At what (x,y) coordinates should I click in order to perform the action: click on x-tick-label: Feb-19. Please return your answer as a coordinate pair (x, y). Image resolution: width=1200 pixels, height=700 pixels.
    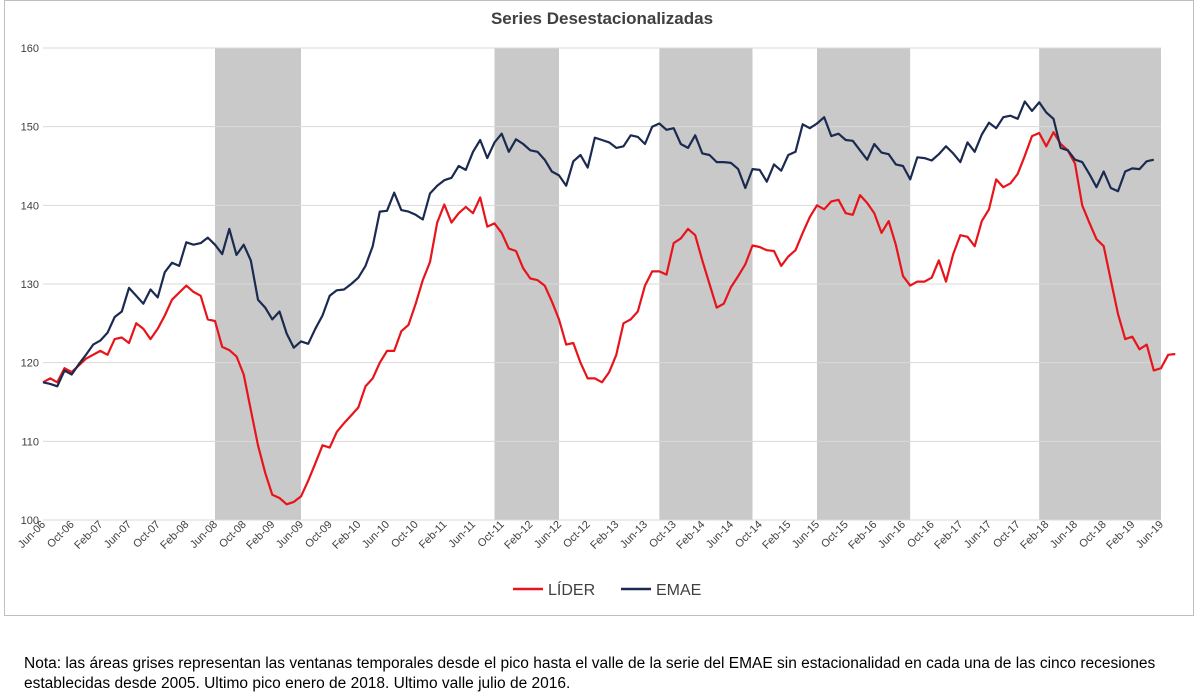
    Looking at the image, I should click on (1120, 535).